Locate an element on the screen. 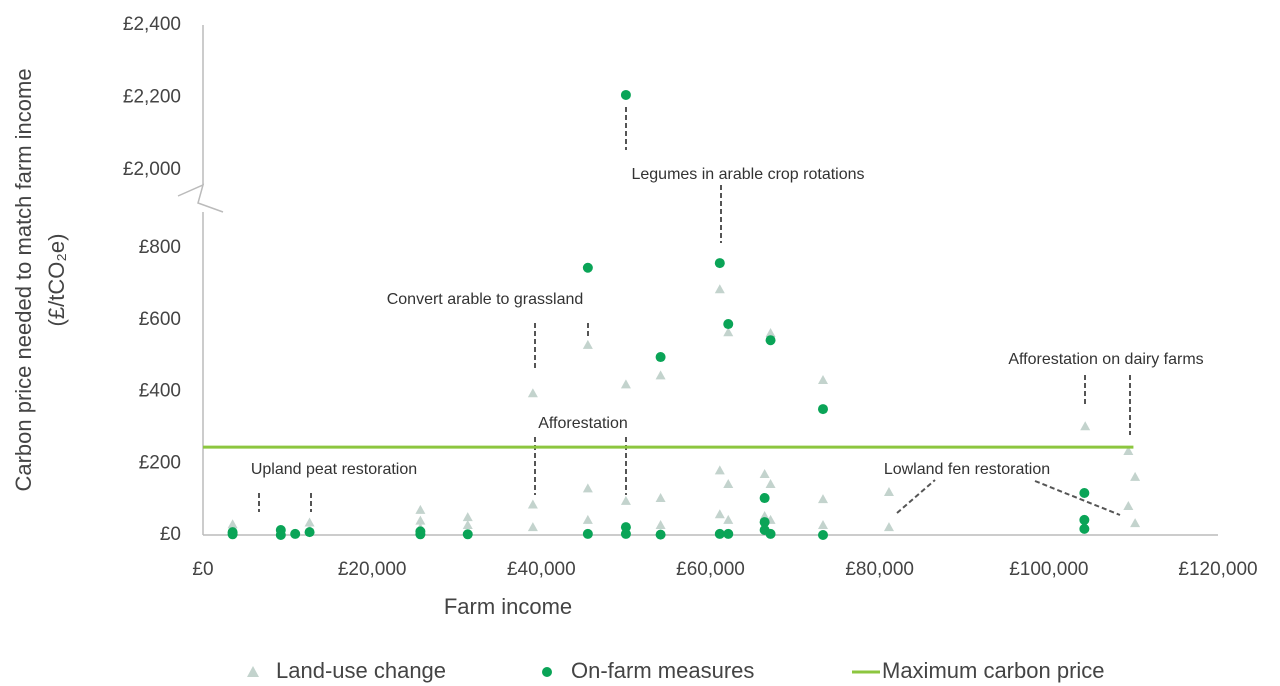 This screenshot has height=686, width=1280. annotation: Convert arable to grassland is located at coordinates (485, 299).